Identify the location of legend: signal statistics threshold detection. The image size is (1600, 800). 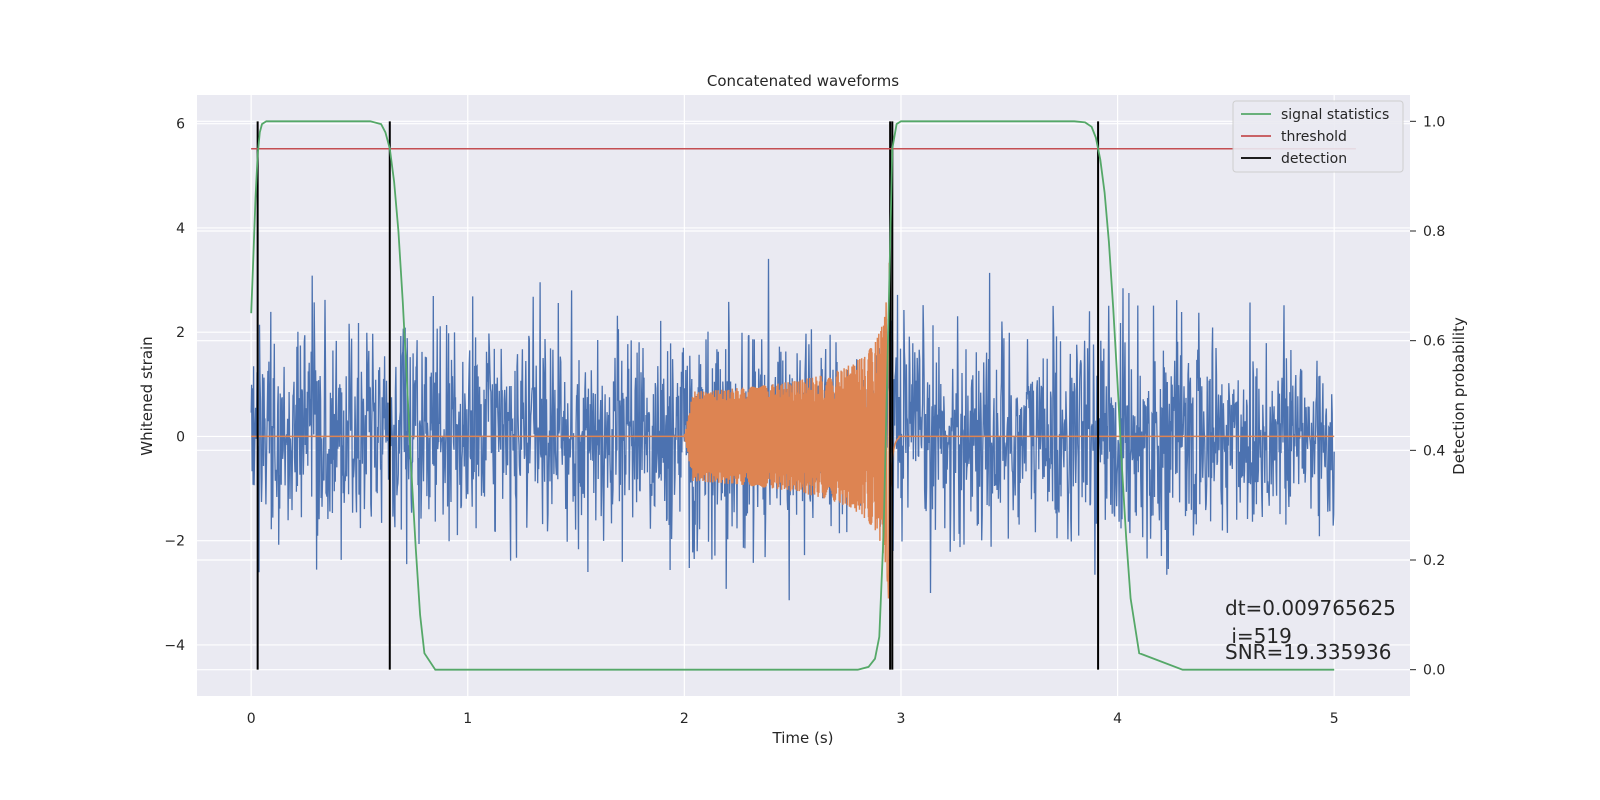
(1318, 136).